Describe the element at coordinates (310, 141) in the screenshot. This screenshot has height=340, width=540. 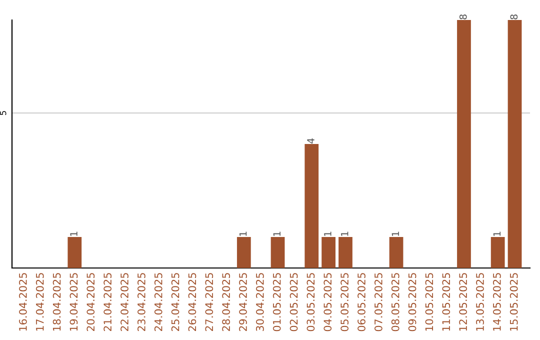
I see `data-label: 4` at that location.